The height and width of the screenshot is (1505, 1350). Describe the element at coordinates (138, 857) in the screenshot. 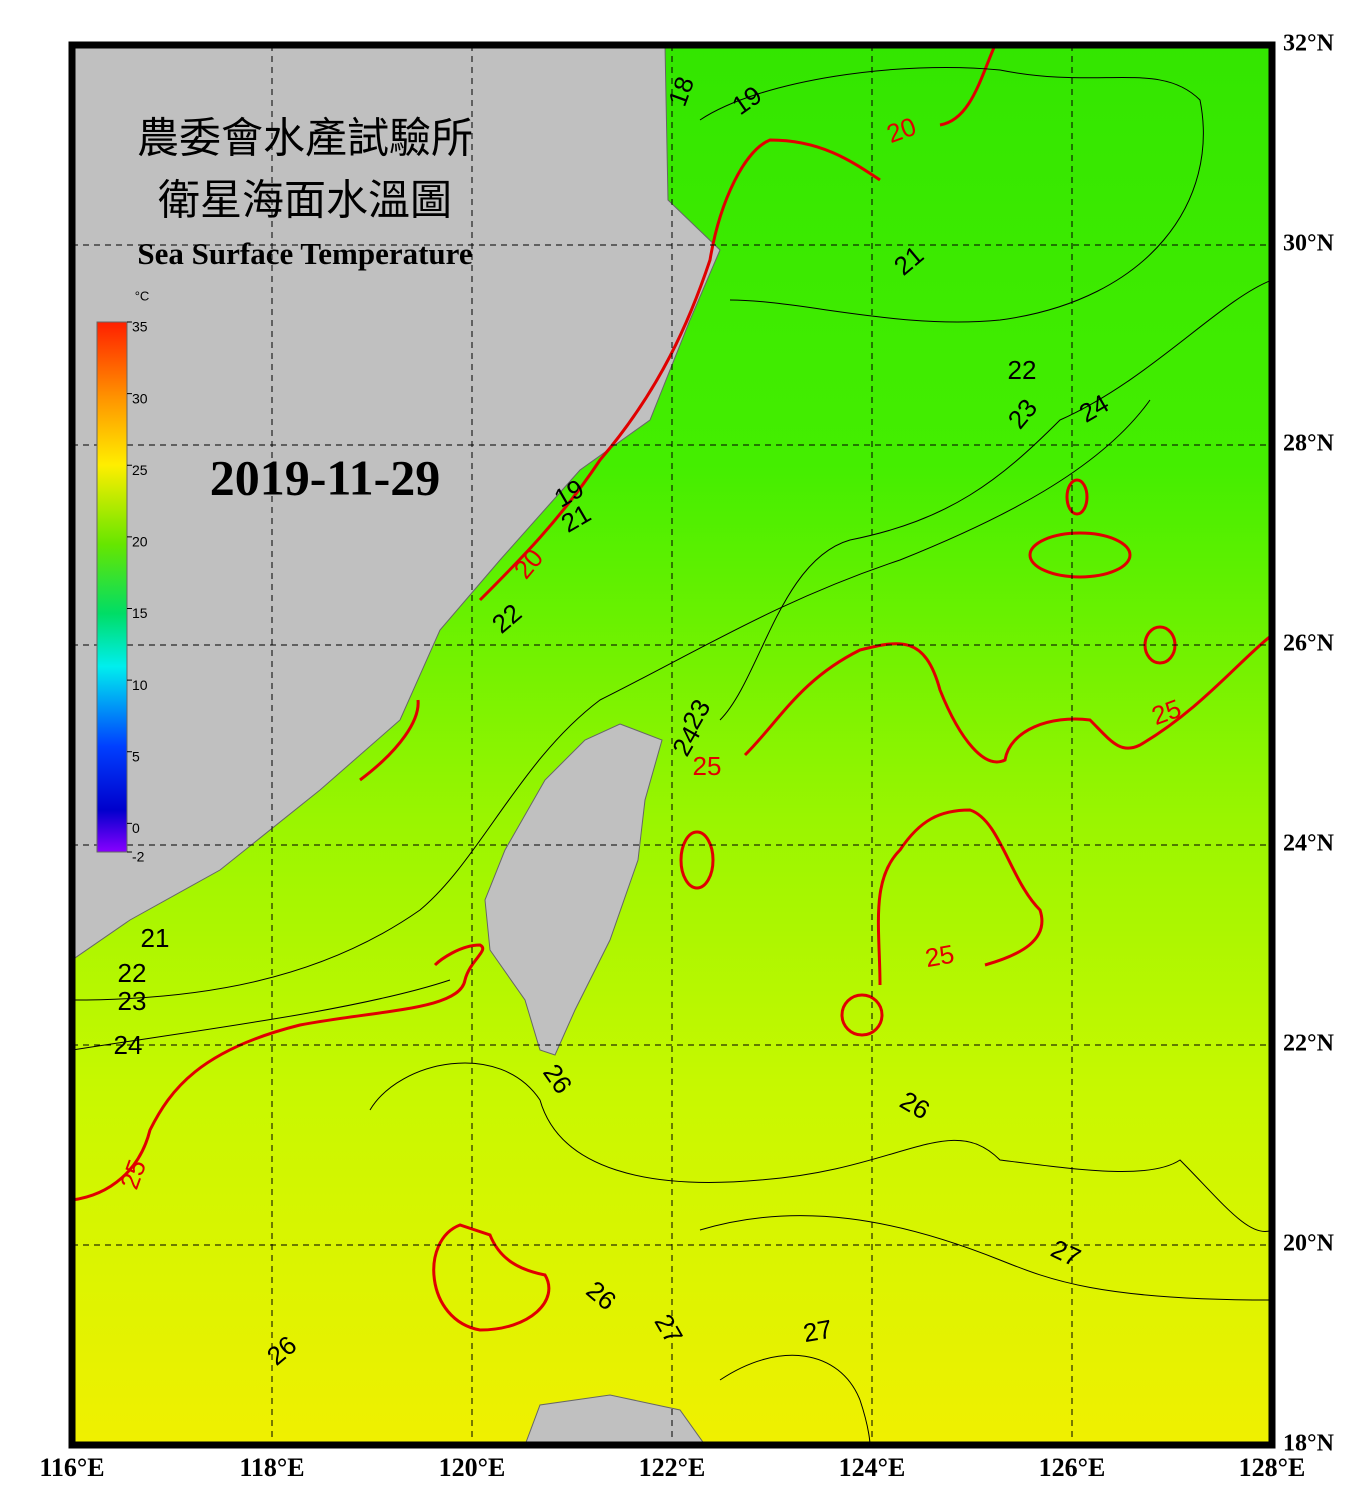

I see `colorbar-tick-label: -2` at that location.